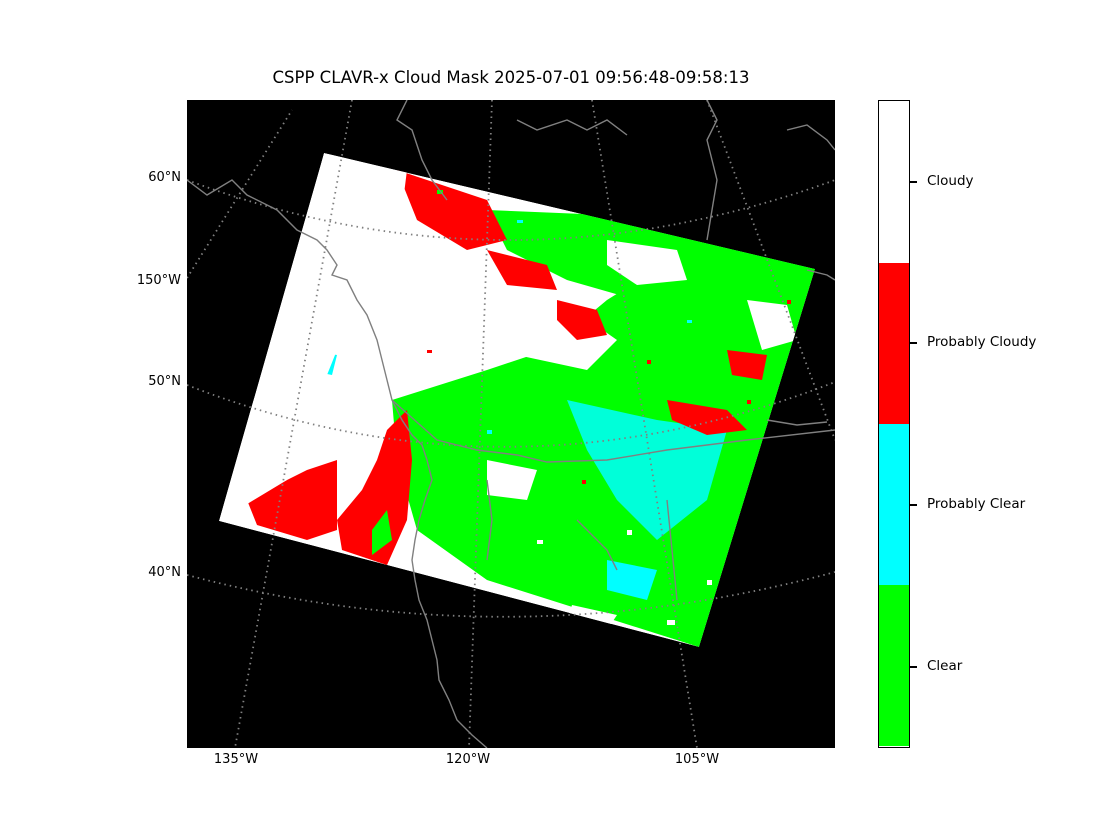 Image resolution: width=1120 pixels, height=840 pixels. What do you see at coordinates (894, 182) in the screenshot?
I see `colorbar-segment-cloudy` at bounding box center [894, 182].